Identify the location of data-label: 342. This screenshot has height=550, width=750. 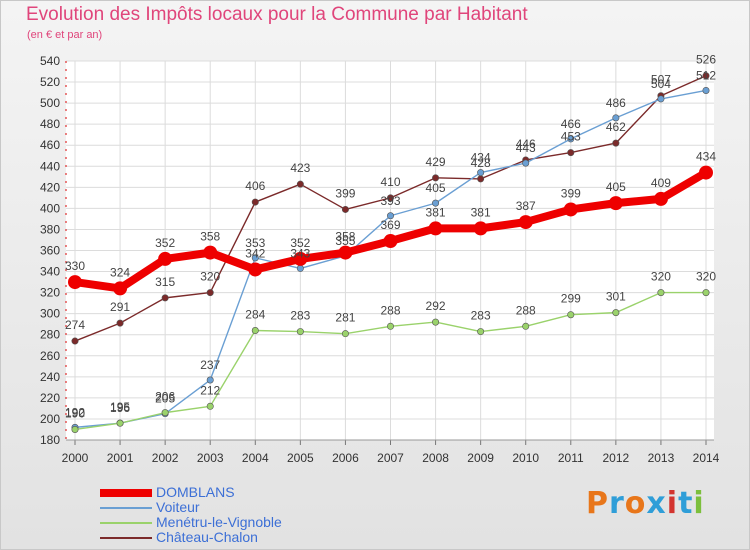
(255, 253).